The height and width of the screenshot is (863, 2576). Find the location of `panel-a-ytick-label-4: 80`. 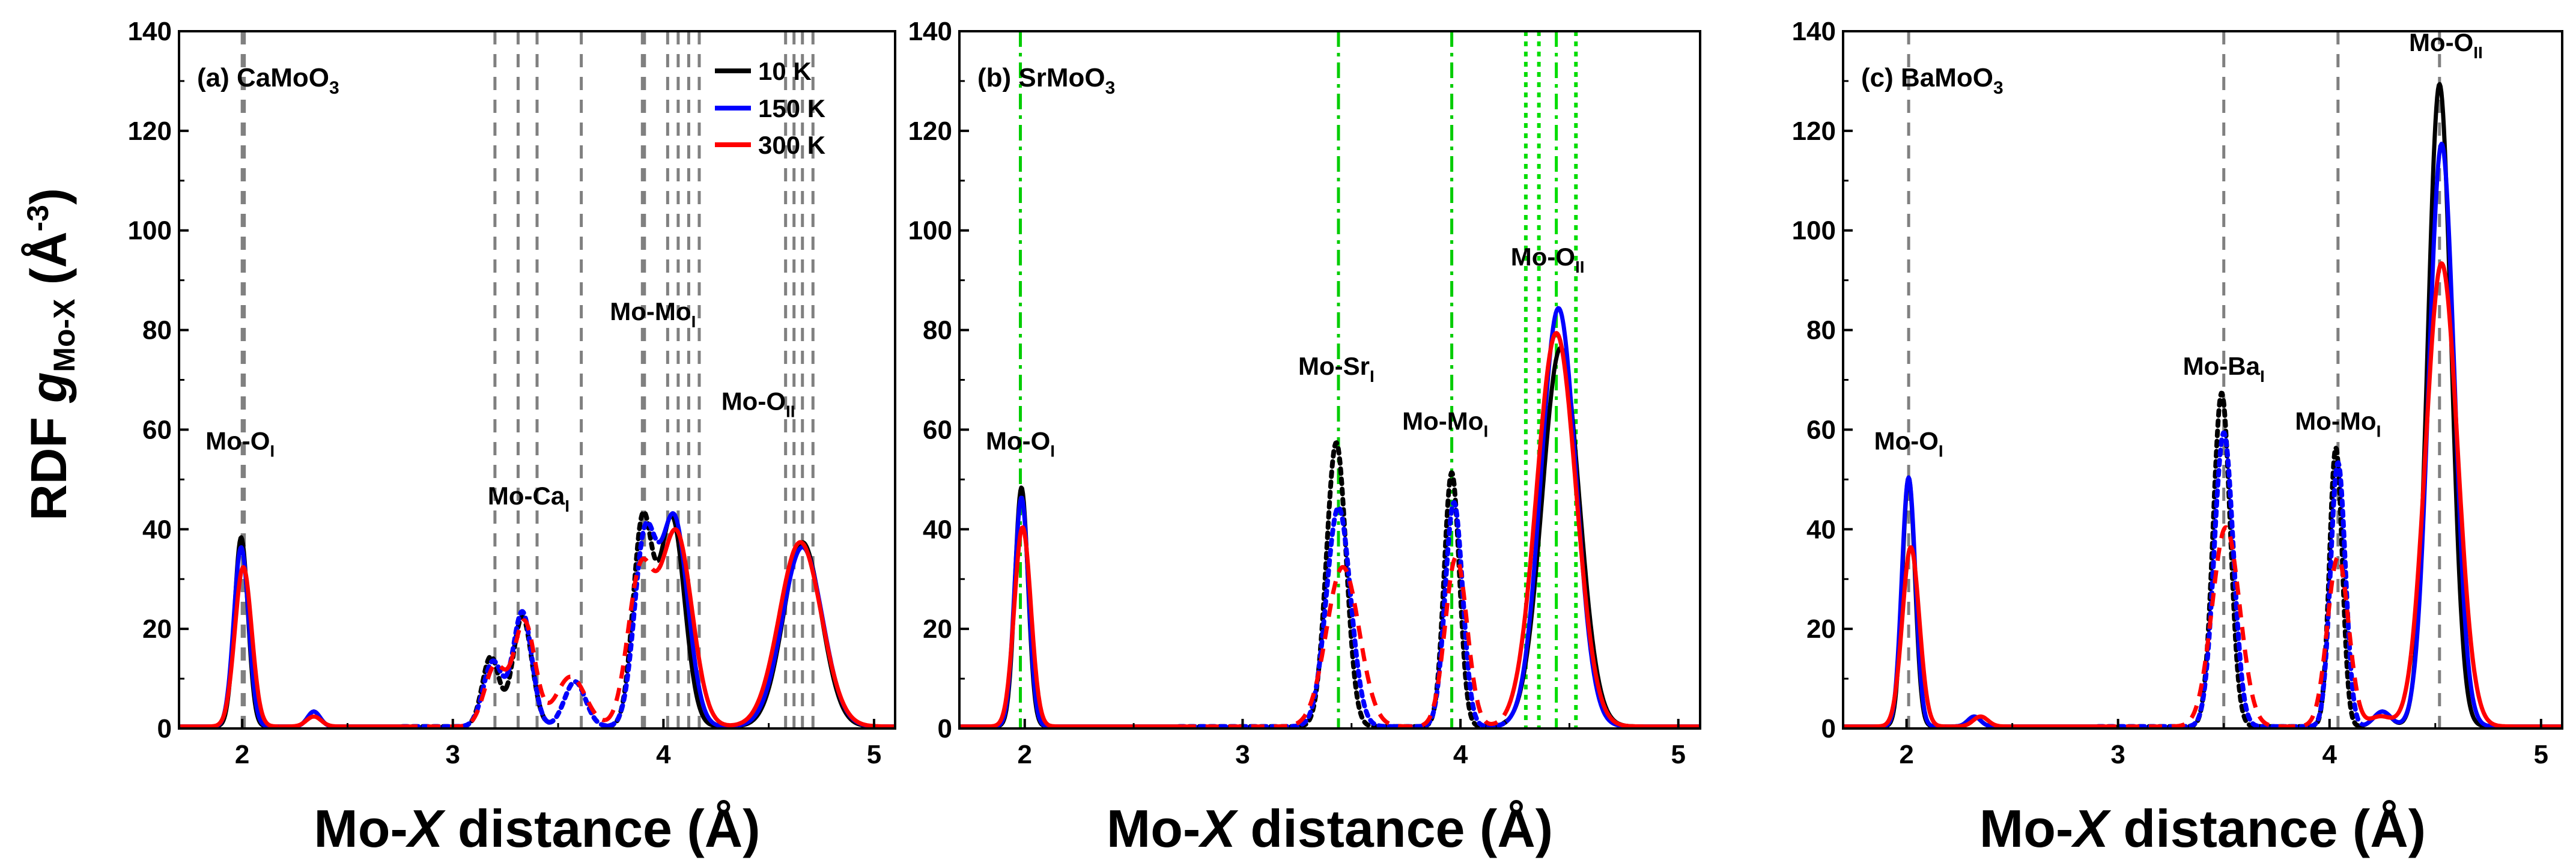

panel-a-ytick-label-4: 80 is located at coordinates (157, 330).